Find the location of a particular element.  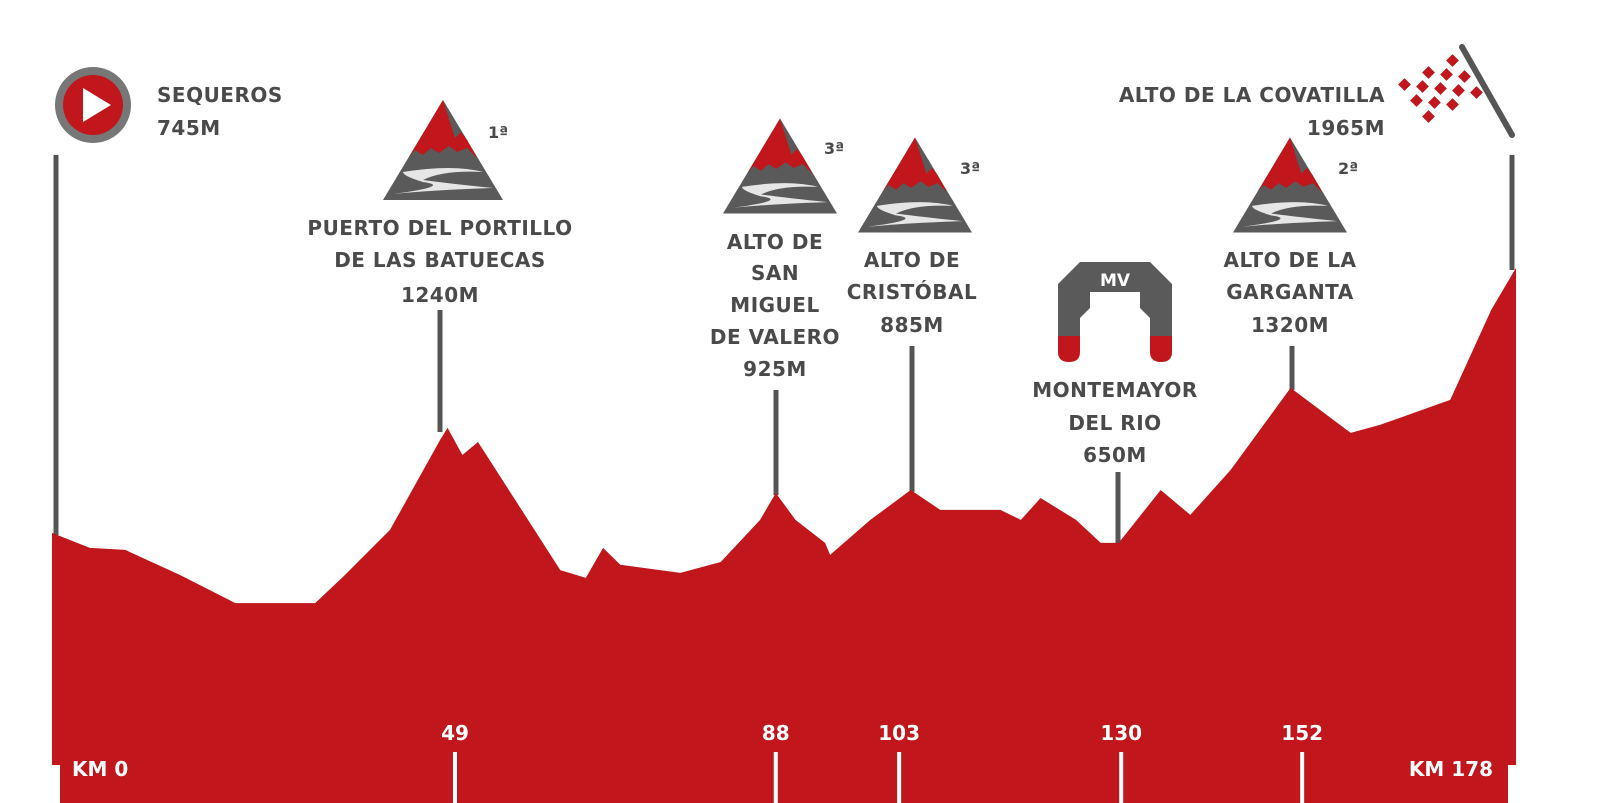

category-badge: 2ª is located at coordinates (1348, 168).